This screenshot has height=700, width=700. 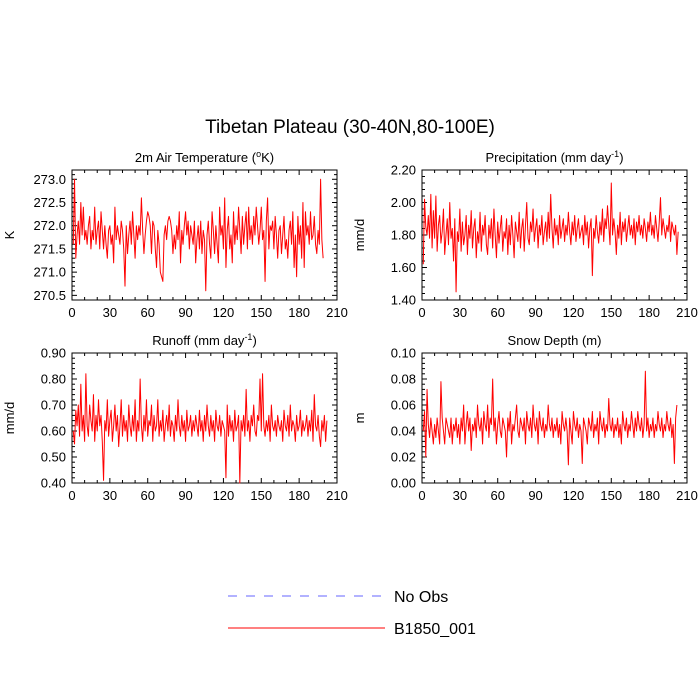 I want to click on y-tick-label: 0.70, so click(x=53, y=405).